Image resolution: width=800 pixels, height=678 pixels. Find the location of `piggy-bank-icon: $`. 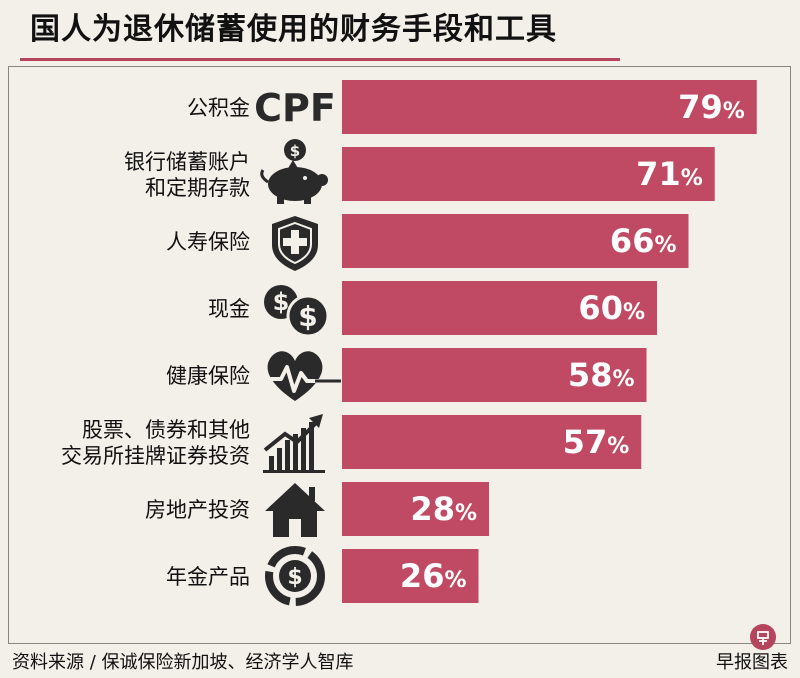

piggy-bank-icon: $ is located at coordinates (294, 171).